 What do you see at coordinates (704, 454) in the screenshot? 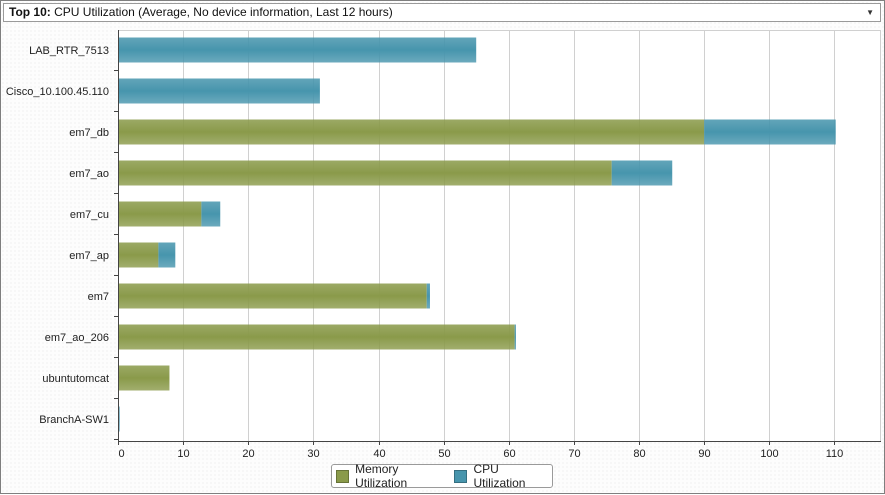
I see `x-tick-label: 90` at bounding box center [704, 454].